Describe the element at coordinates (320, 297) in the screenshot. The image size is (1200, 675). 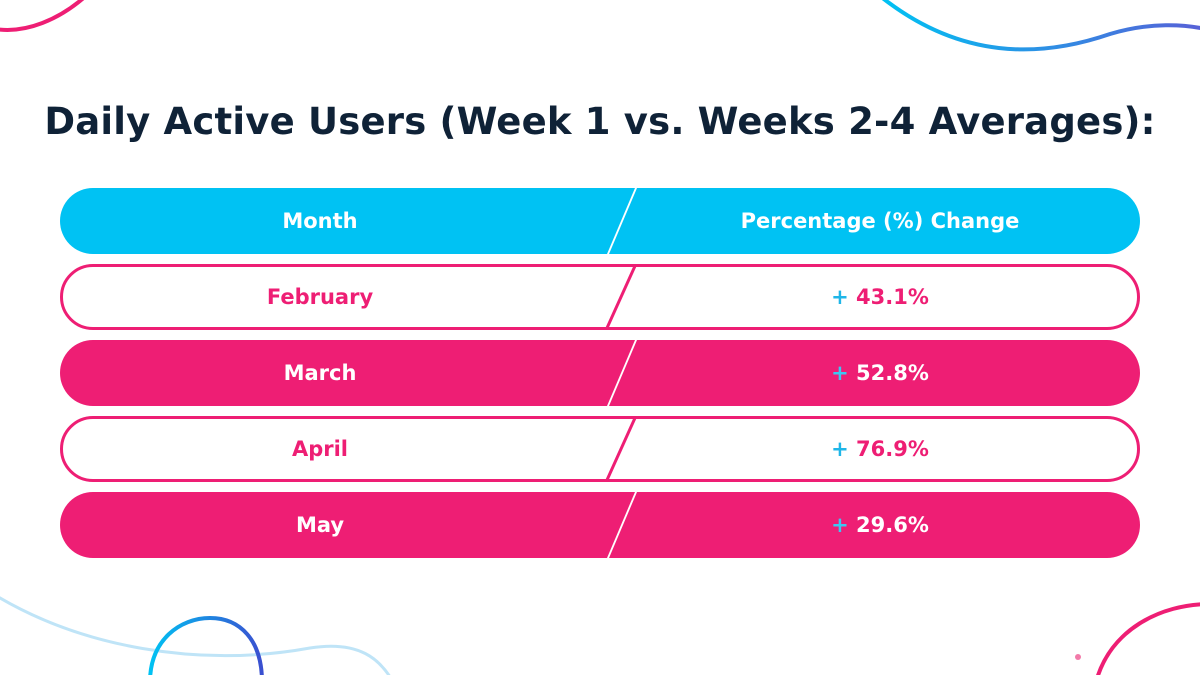
I see `month-cell: February` at that location.